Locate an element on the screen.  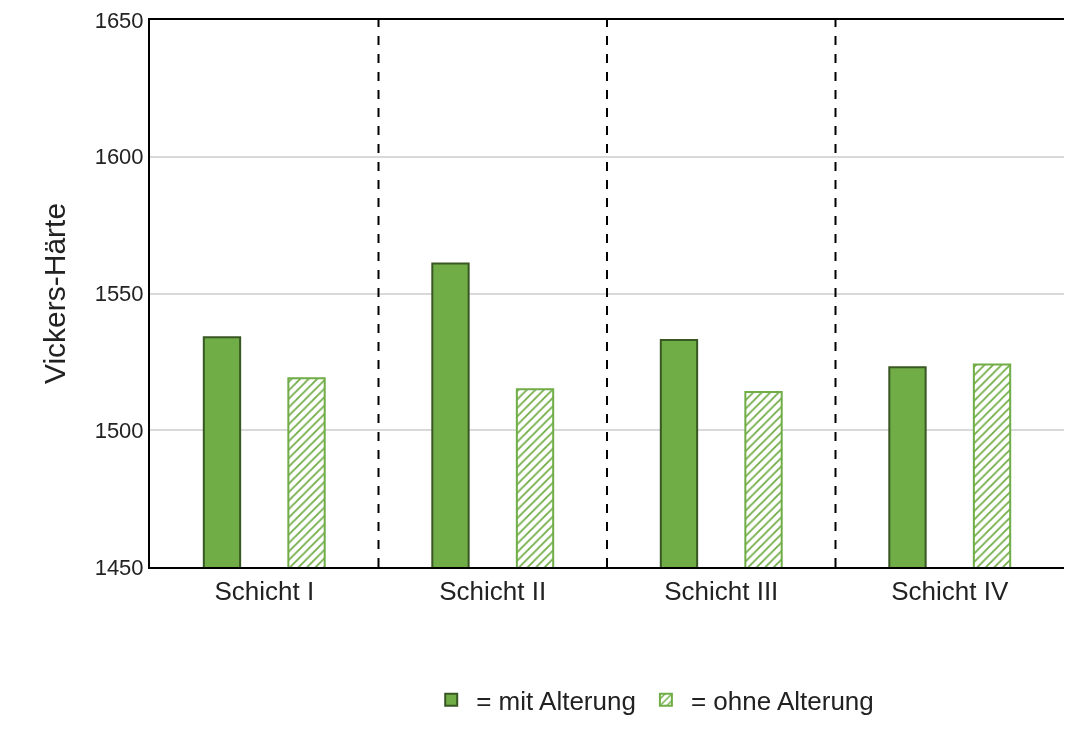
legend-label: = mit Alterung is located at coordinates (556, 700).